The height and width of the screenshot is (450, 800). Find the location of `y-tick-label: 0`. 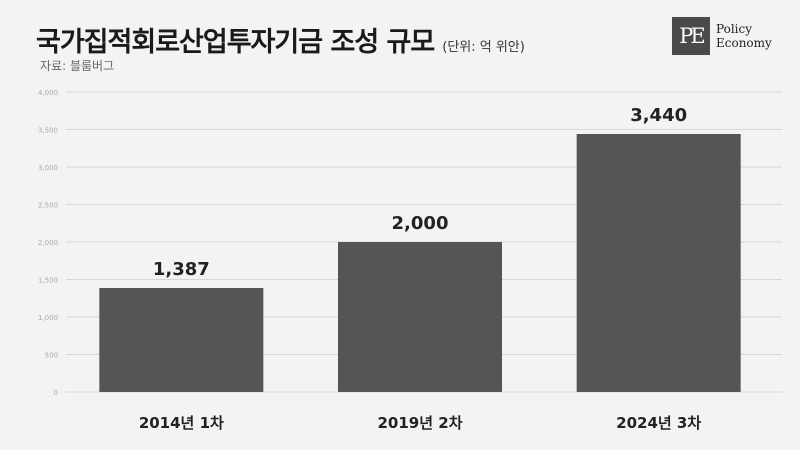

y-tick-label: 0 is located at coordinates (56, 393).